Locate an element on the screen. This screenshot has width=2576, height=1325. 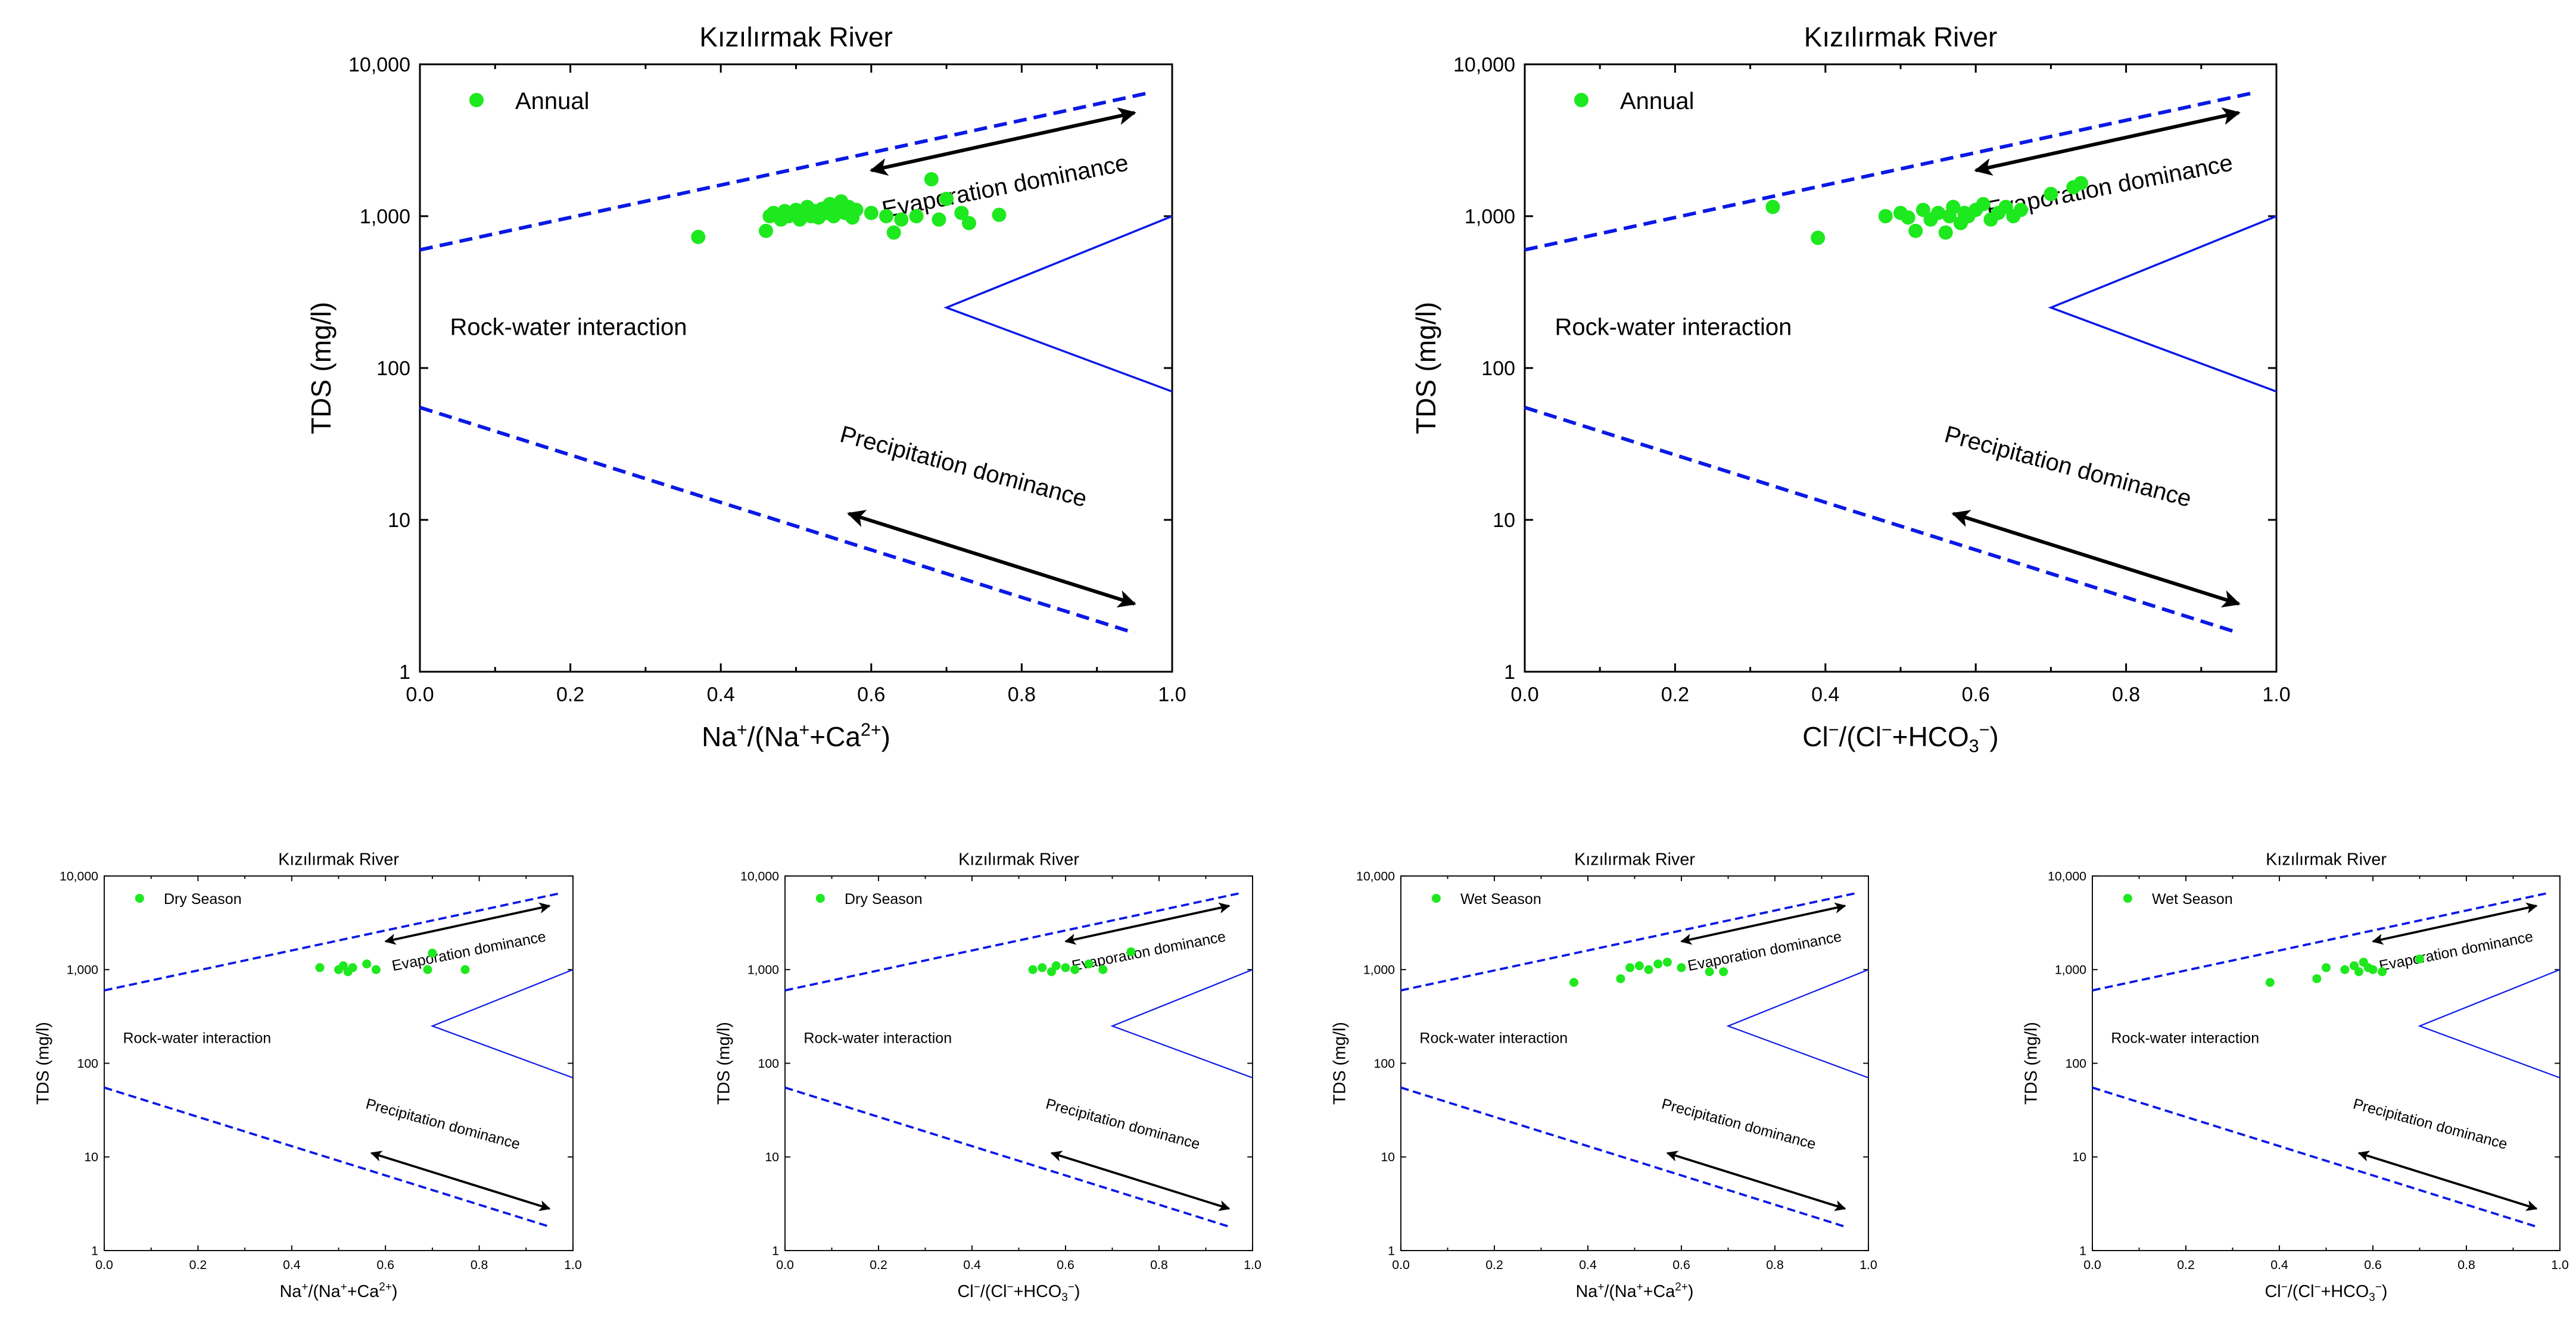
chart-title: Kızılırmak River is located at coordinates (2326, 860).